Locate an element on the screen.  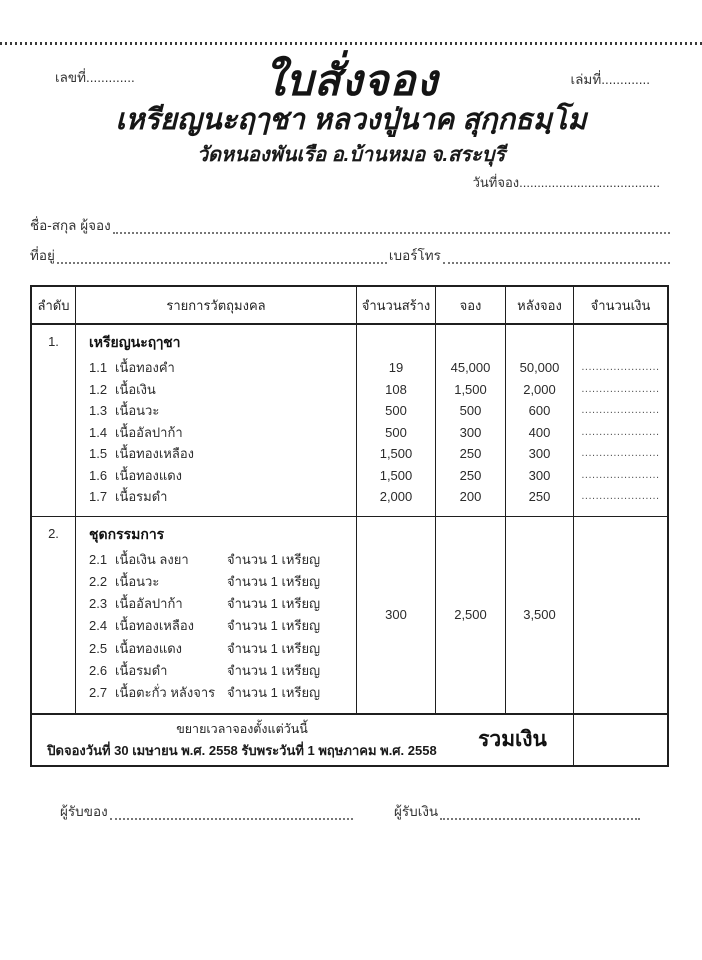
table-item-row: 2.7 เนื้อตะกั่ว หลังจาร จำนวน 1 เหรียญ is located at coordinates (220, 693).